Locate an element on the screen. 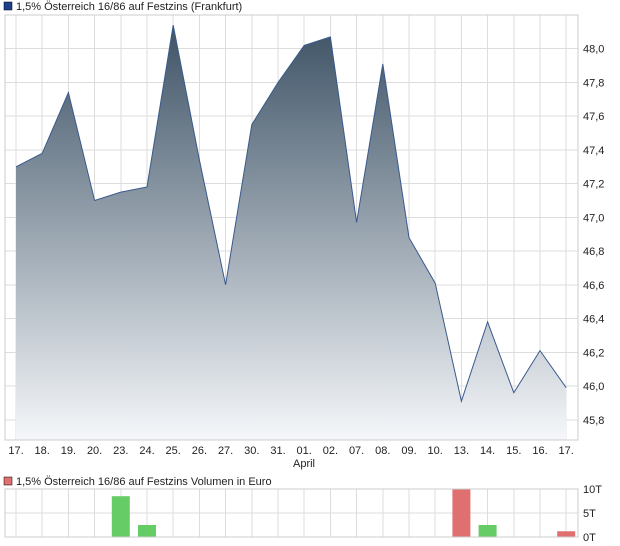 This screenshot has width=620, height=546. date-x-tick-label: 10. is located at coordinates (435, 451).